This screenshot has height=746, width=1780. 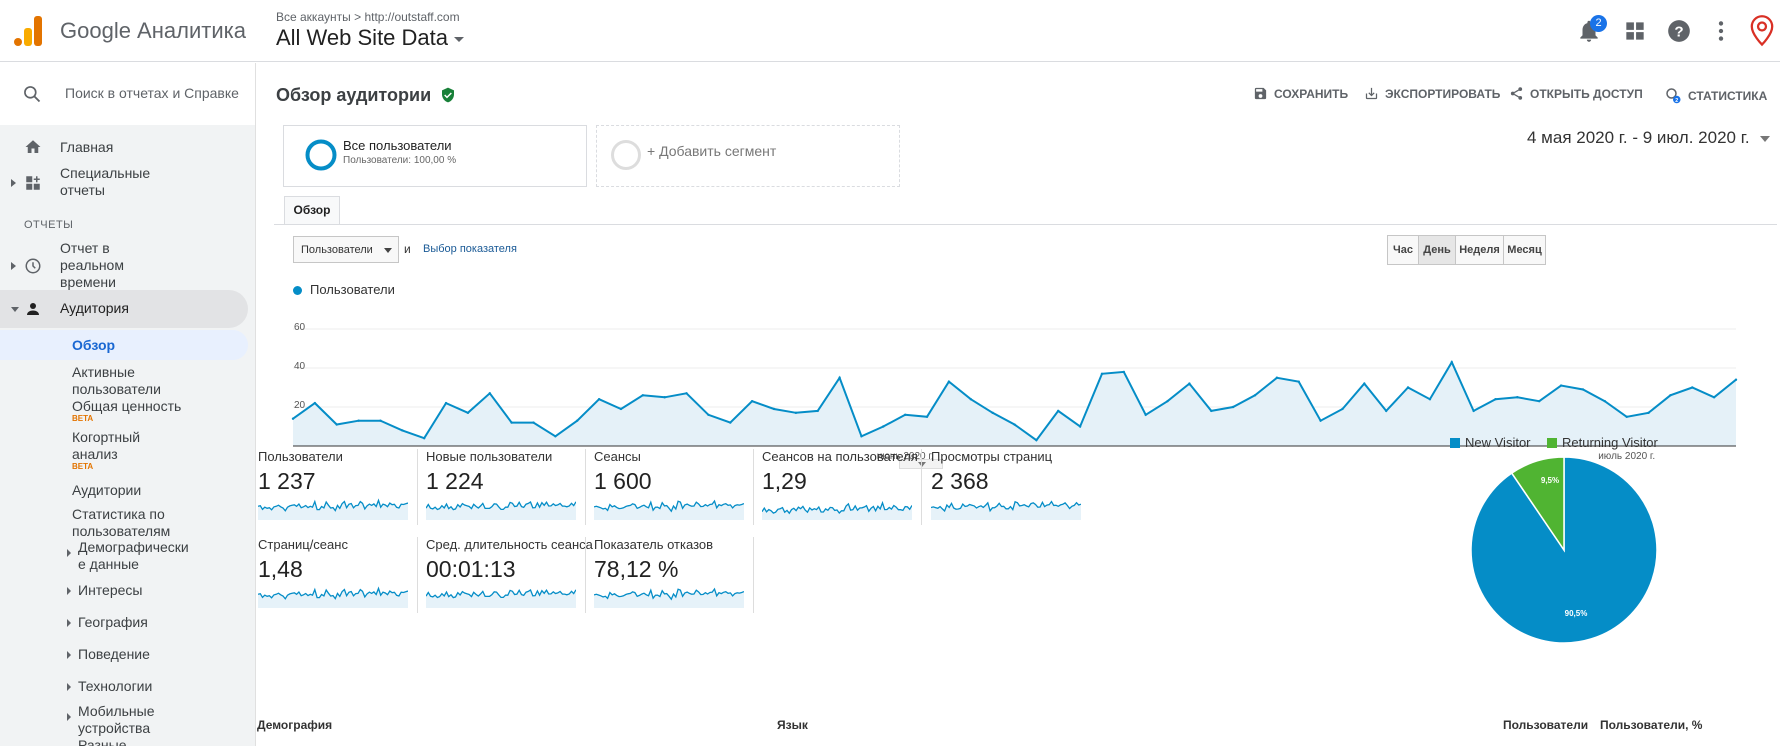 I want to click on visitor-type-pie-chart: 90,5% 9,5%, so click(x=1564, y=550).